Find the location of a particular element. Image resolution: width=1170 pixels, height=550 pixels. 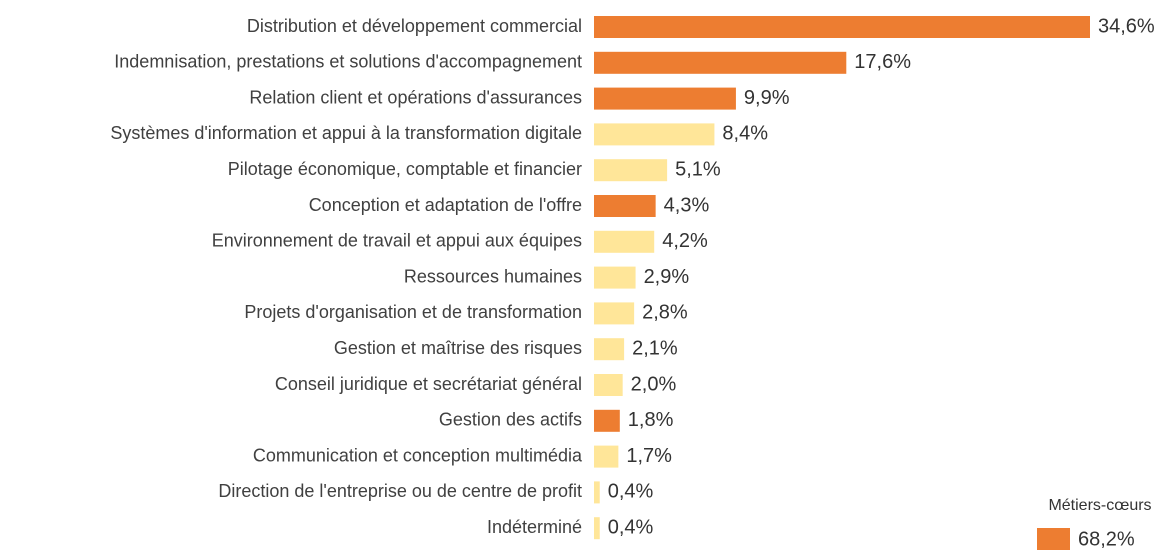

value-label: 4,3% is located at coordinates (687, 205).